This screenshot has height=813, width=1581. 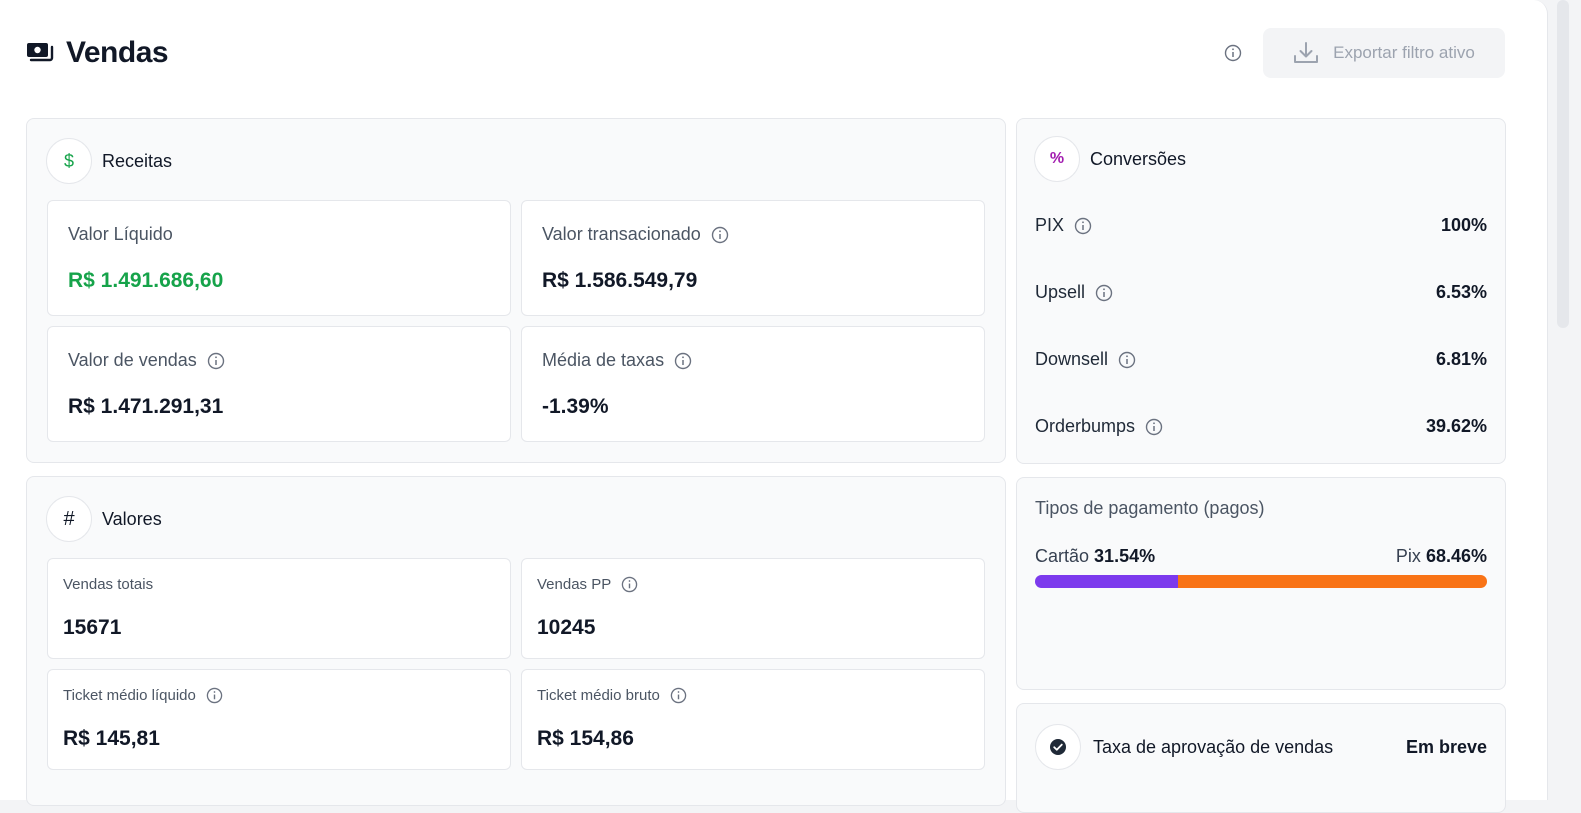 What do you see at coordinates (1125, 556) in the screenshot?
I see `payment-card-value: 31.54%` at bounding box center [1125, 556].